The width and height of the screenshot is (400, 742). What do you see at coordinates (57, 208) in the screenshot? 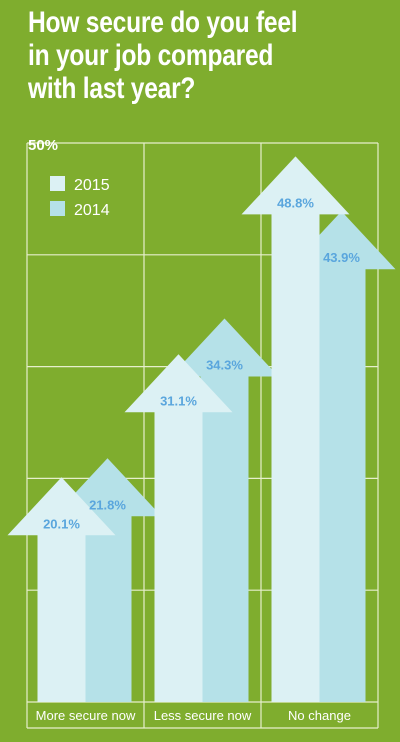
I see `legend-swatch-2014` at bounding box center [57, 208].